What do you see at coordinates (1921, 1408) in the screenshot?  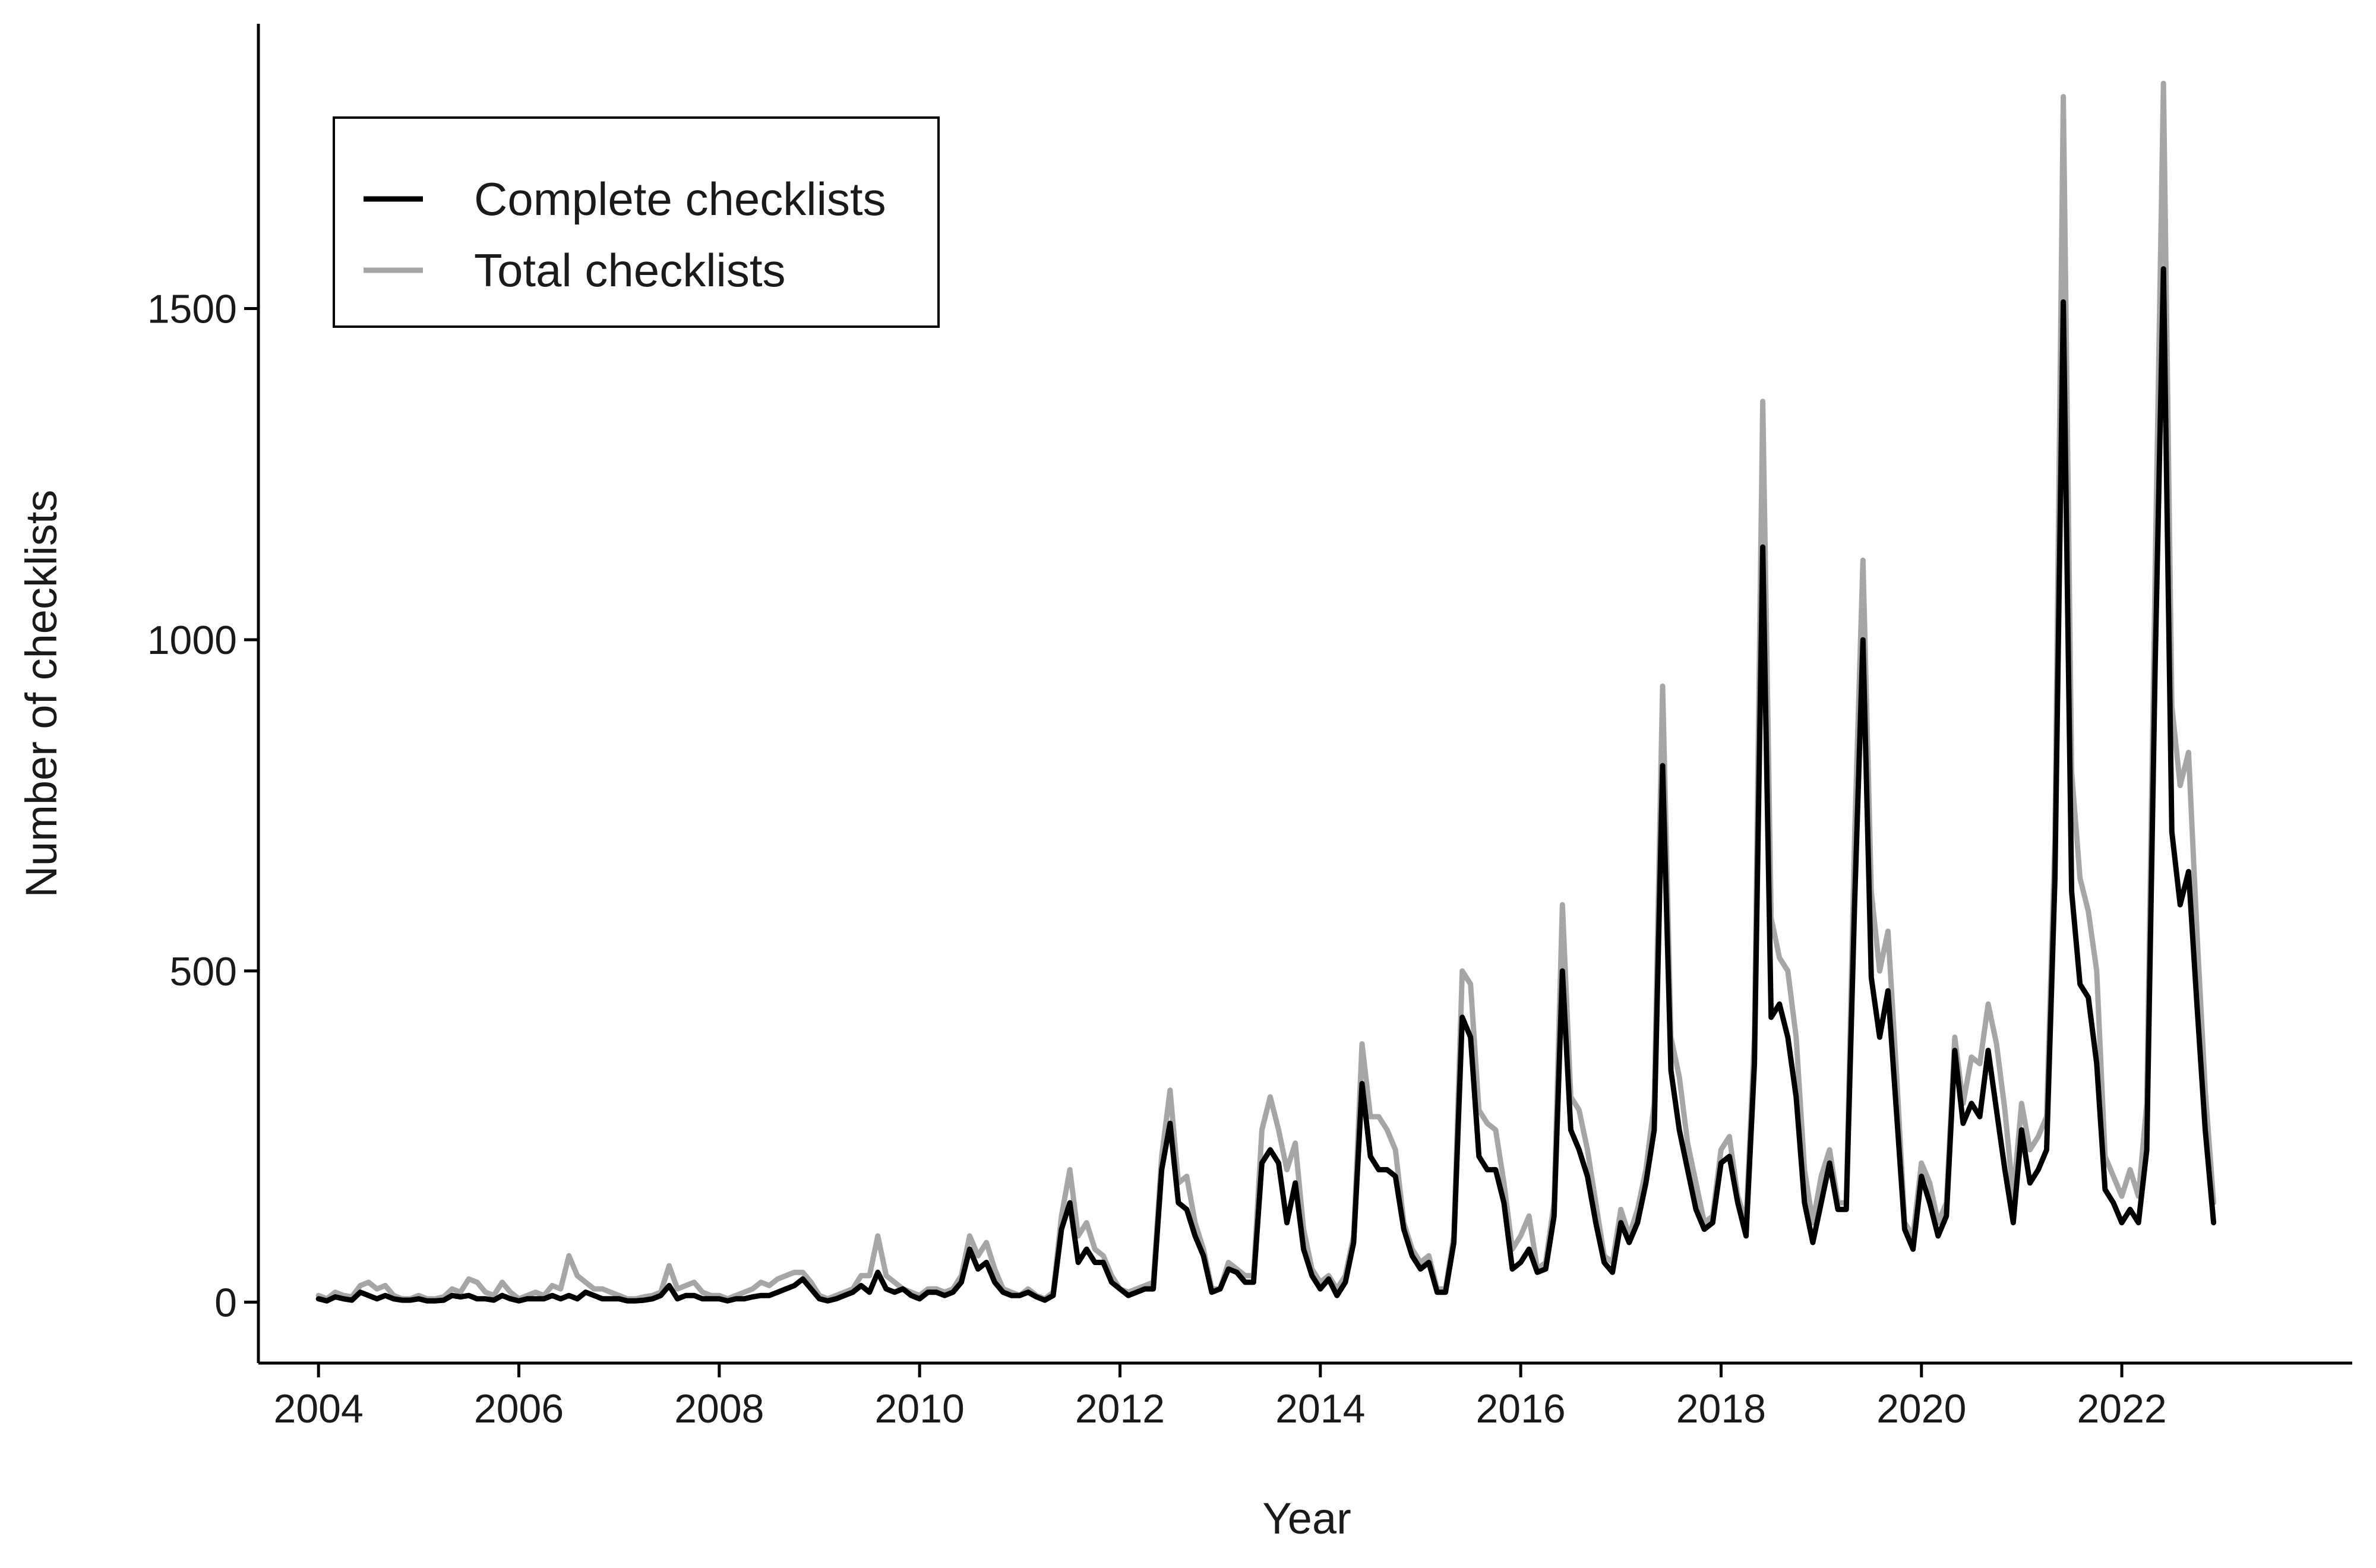 I see `x-tick-label: 2020` at bounding box center [1921, 1408].